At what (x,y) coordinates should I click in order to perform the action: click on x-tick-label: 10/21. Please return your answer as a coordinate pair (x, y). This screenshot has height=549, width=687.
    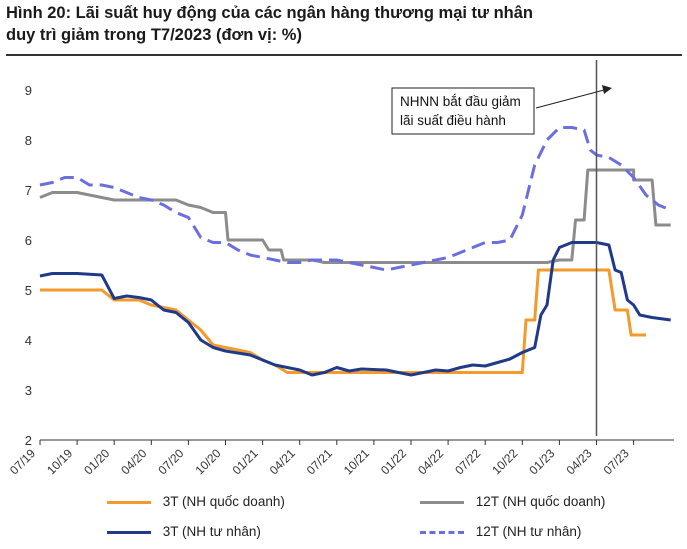
    Looking at the image, I should click on (356, 461).